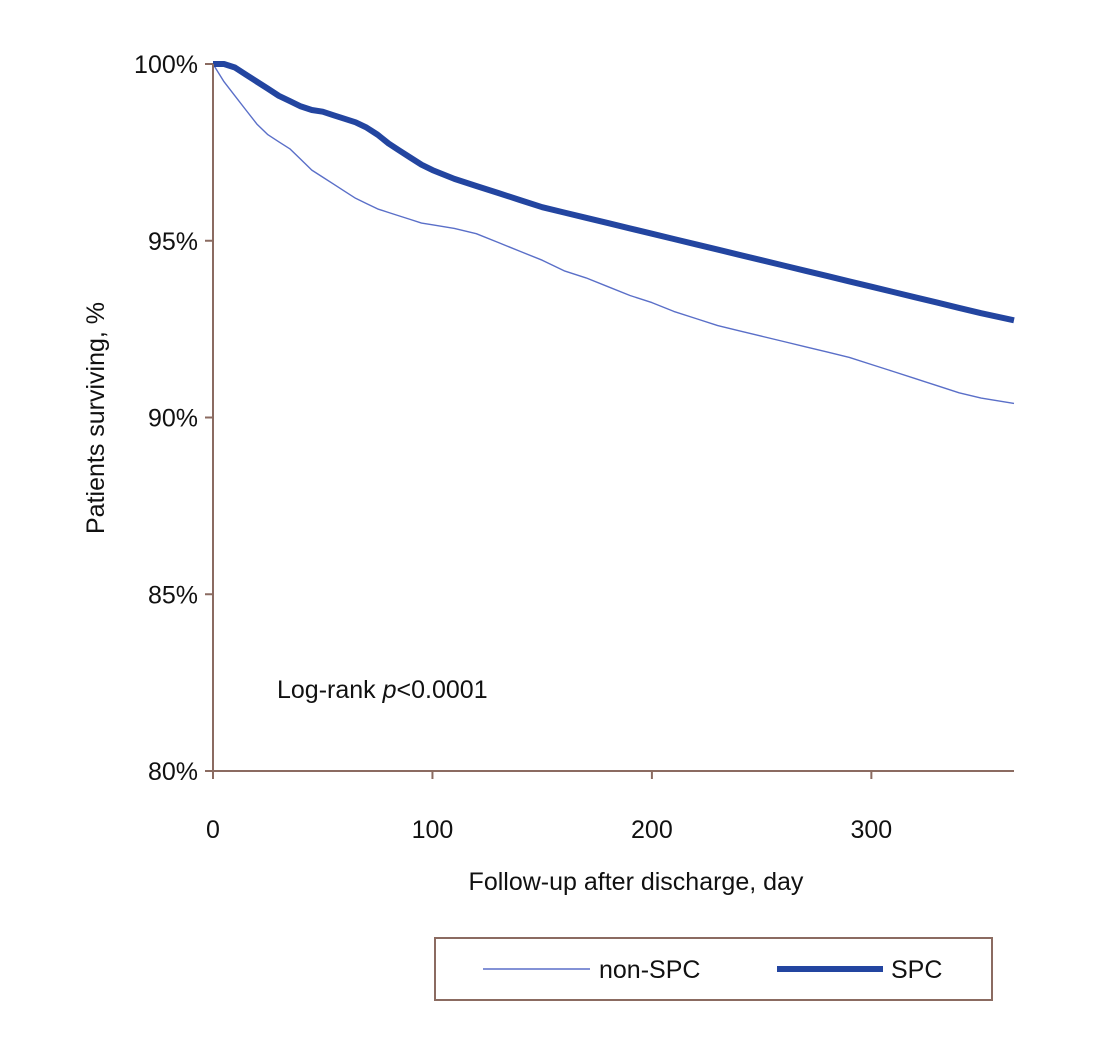 This screenshot has height=1043, width=1102. I want to click on annotation-prefix: Log-rank, so click(330, 690).